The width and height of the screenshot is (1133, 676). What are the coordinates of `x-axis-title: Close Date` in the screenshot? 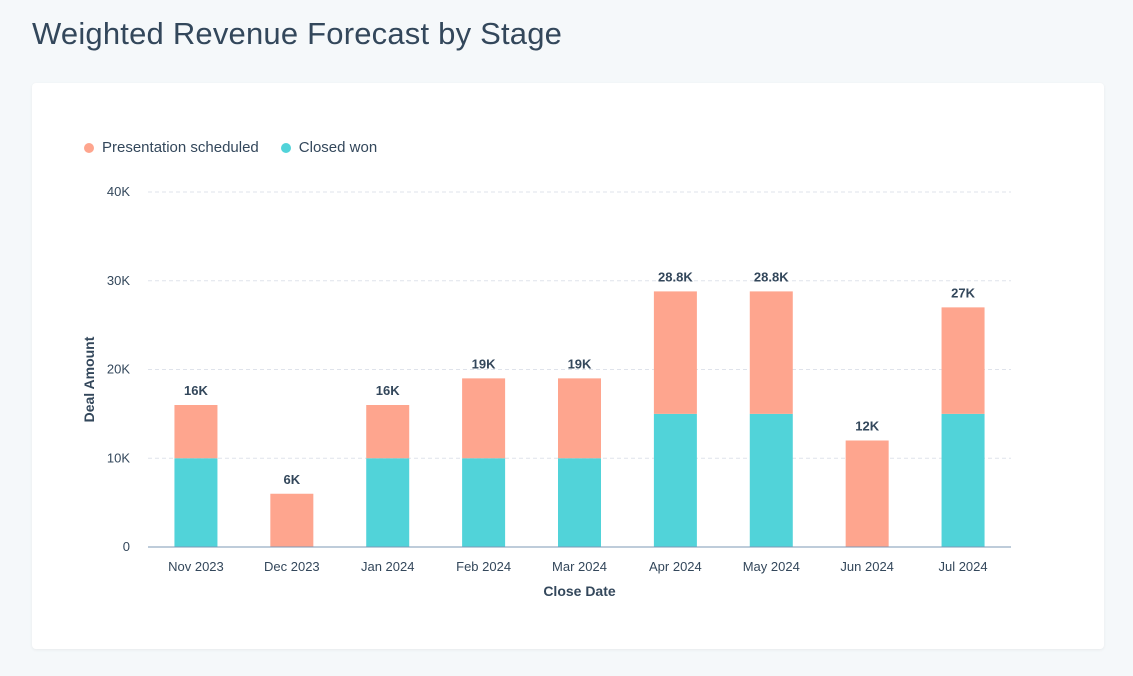 It's located at (579, 591).